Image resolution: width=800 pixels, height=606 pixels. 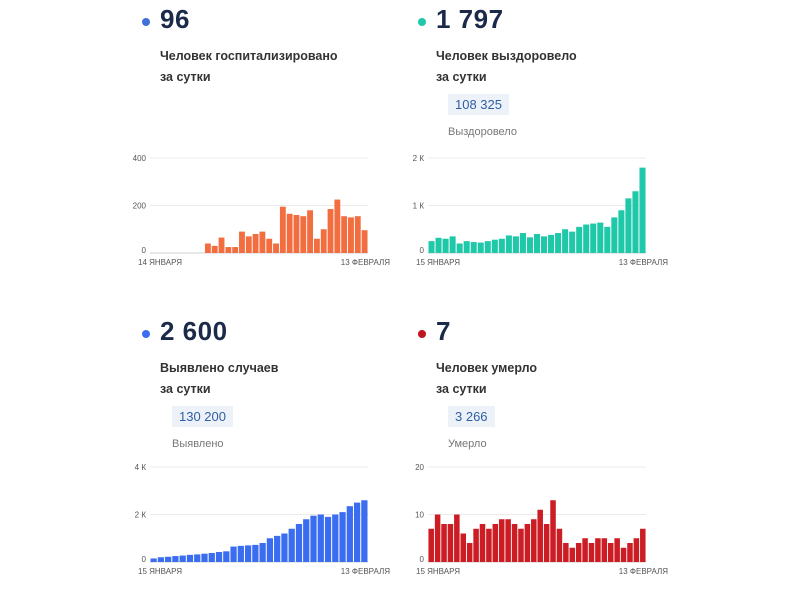 What do you see at coordinates (467, 444) in the screenshot?
I see `deaths-total-label: Умерло` at bounding box center [467, 444].